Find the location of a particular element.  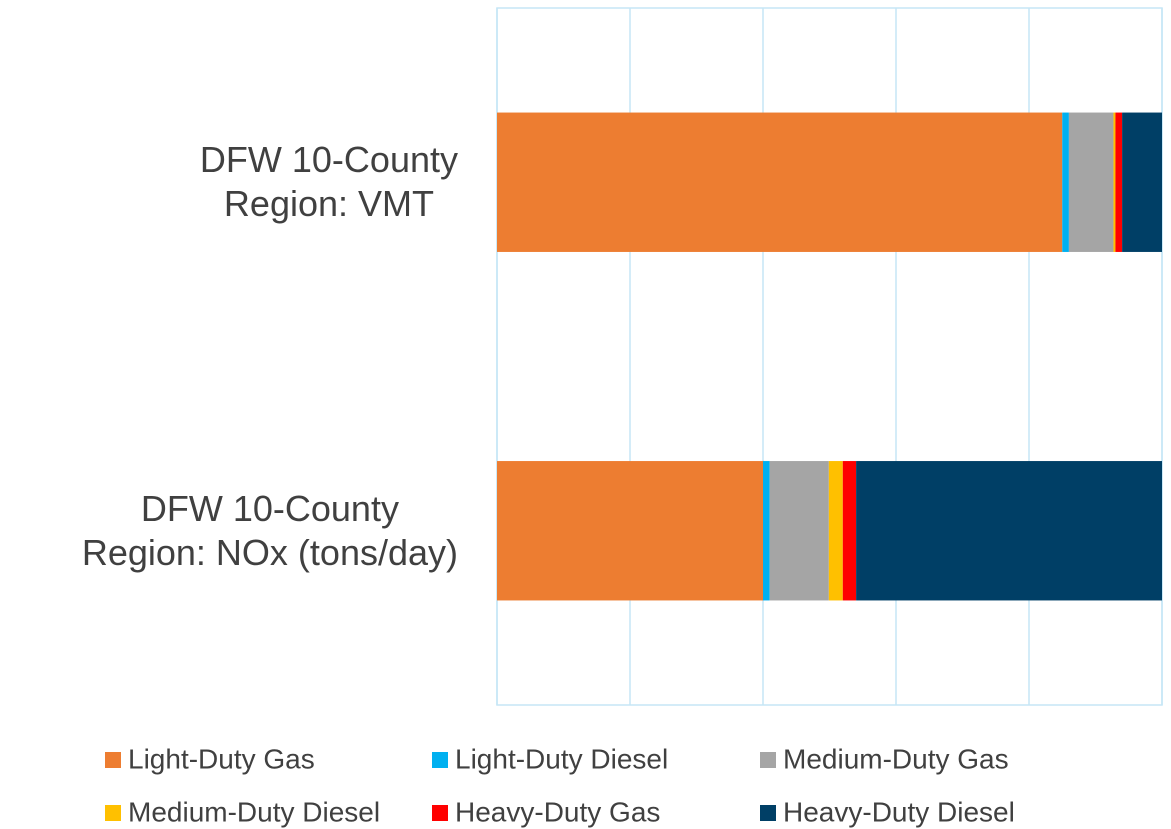

legend-label: Medium-Duty Gas is located at coordinates (896, 758).